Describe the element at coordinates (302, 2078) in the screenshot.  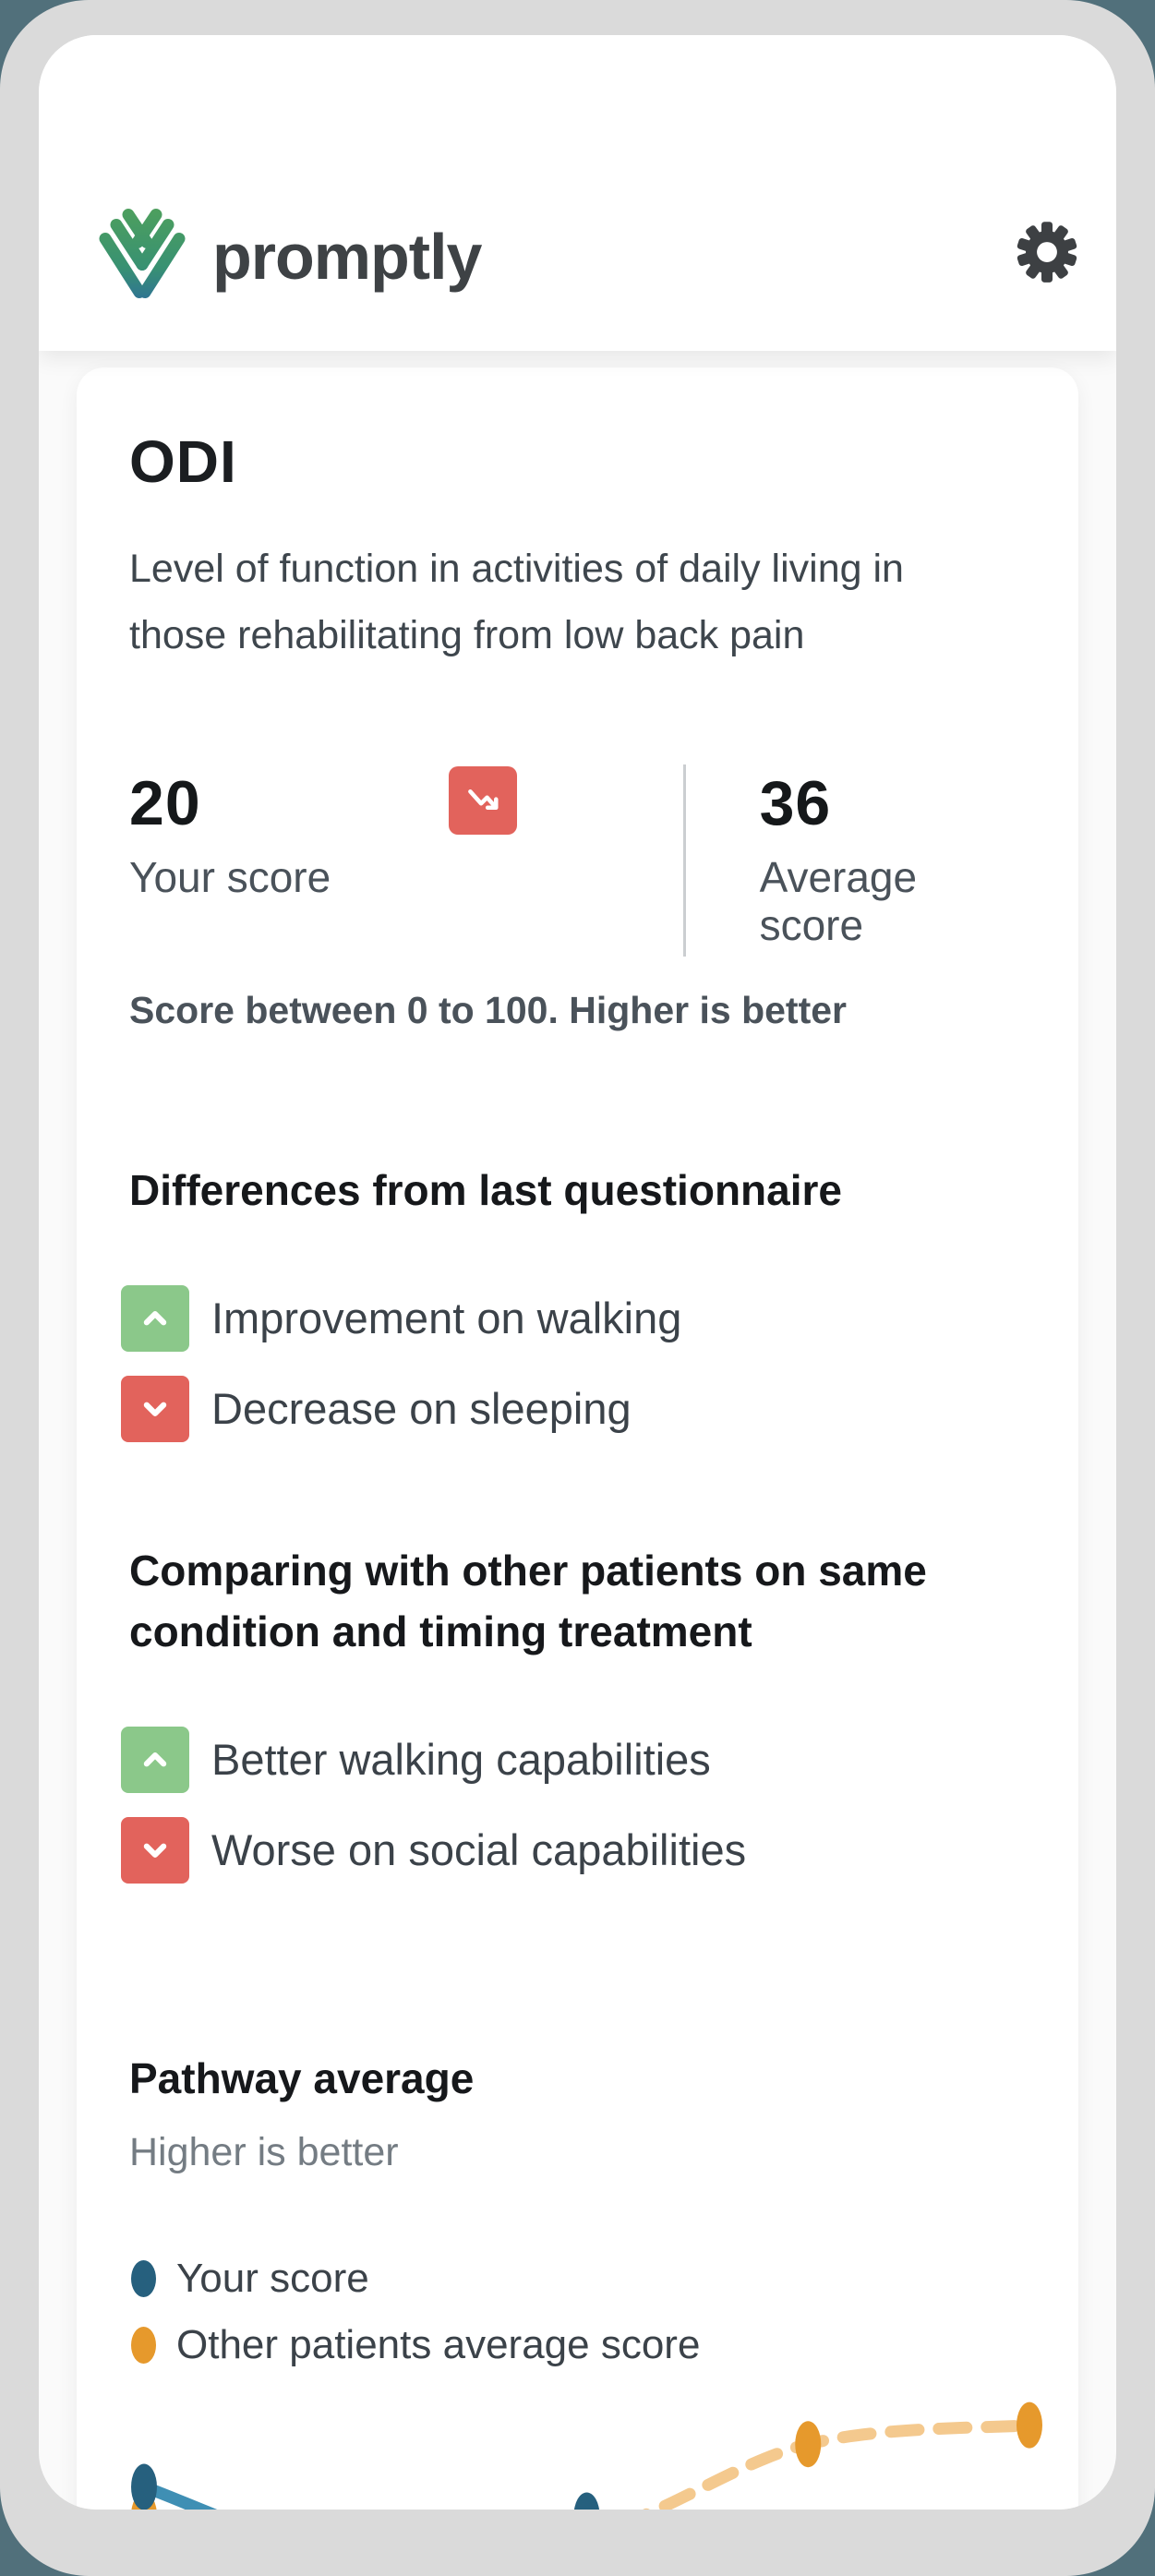
I see `pathway-heading: Pathway average` at that location.